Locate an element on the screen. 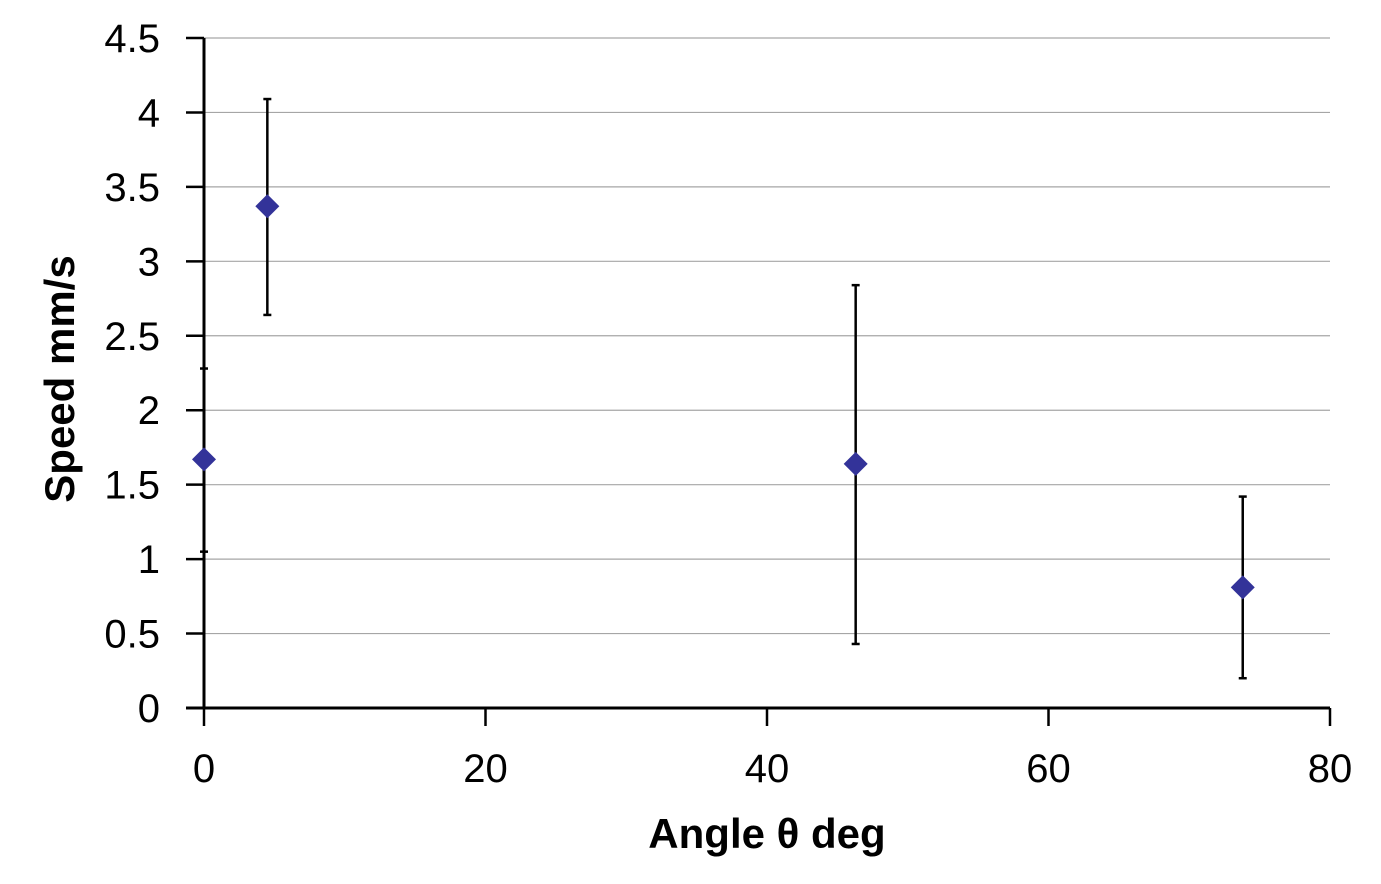 Image resolution: width=1381 pixels, height=884 pixels. x-tick-label: 80 is located at coordinates (1330, 769).